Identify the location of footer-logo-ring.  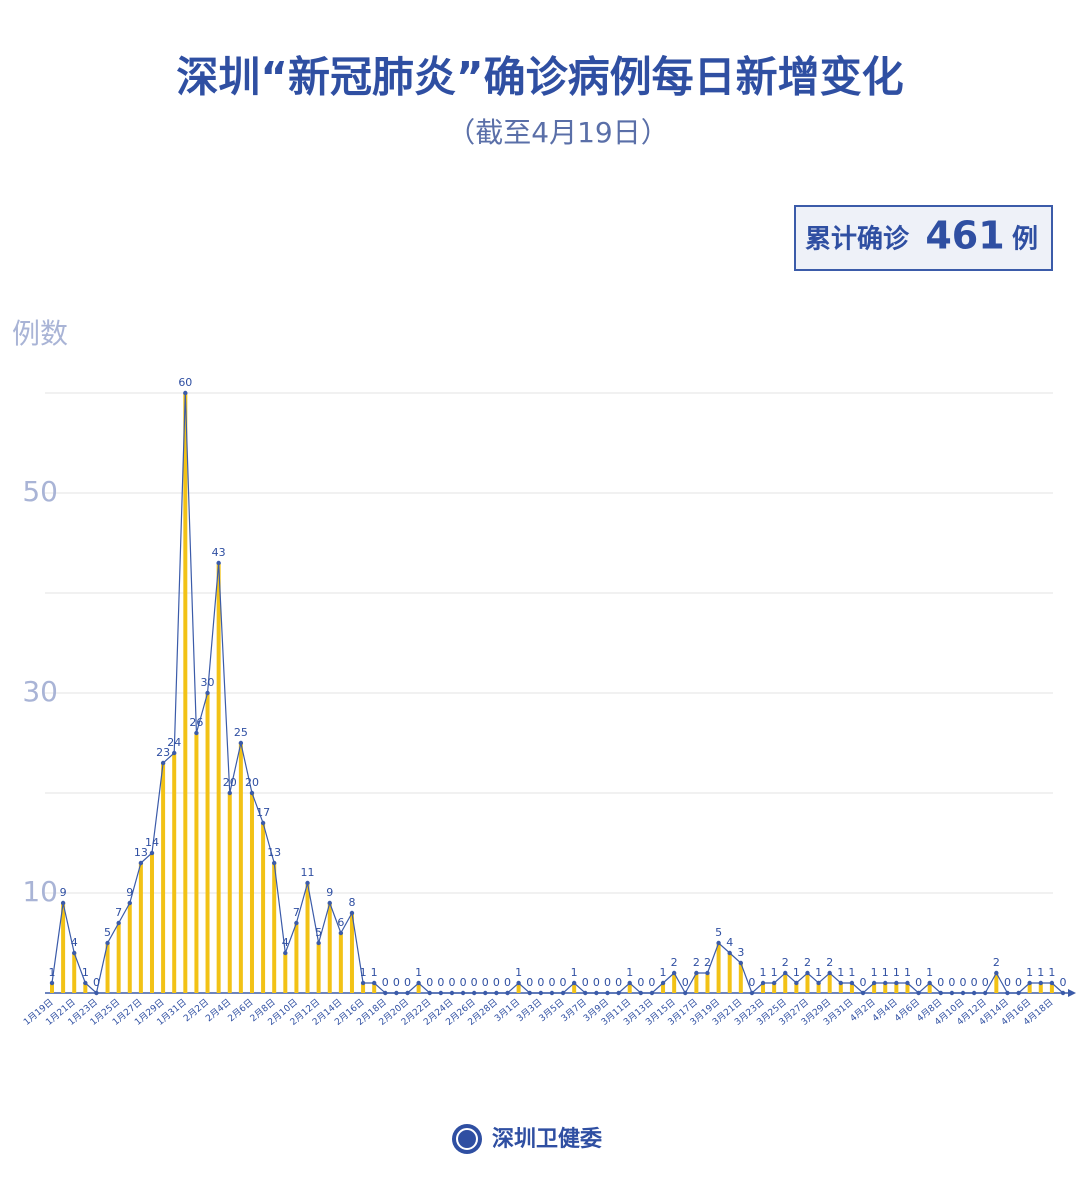
(467, 1139).